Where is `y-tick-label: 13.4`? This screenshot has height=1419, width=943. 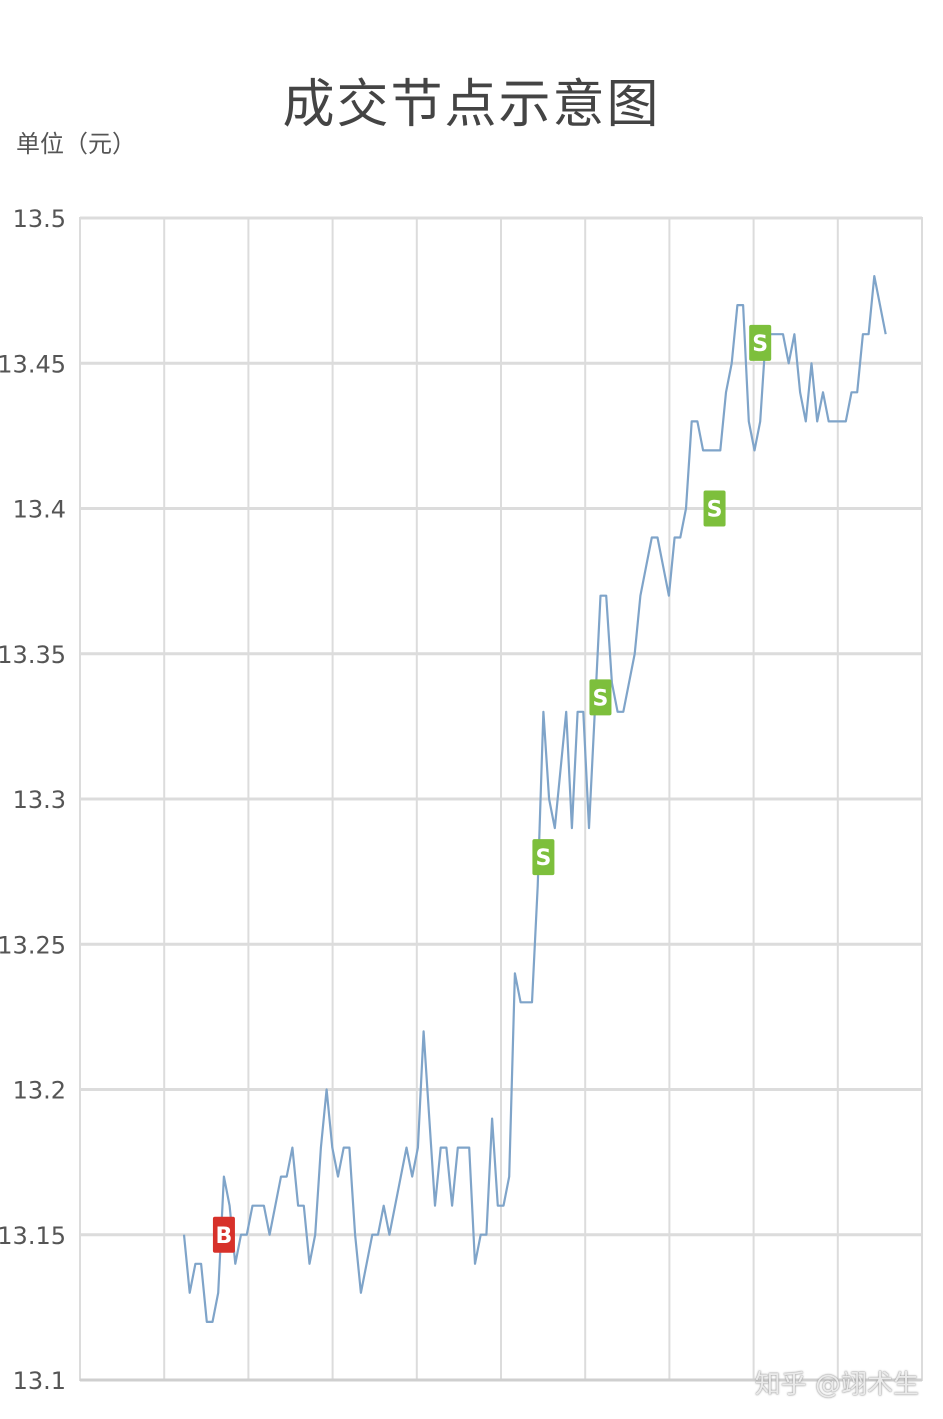
y-tick-label: 13.4 is located at coordinates (39, 510).